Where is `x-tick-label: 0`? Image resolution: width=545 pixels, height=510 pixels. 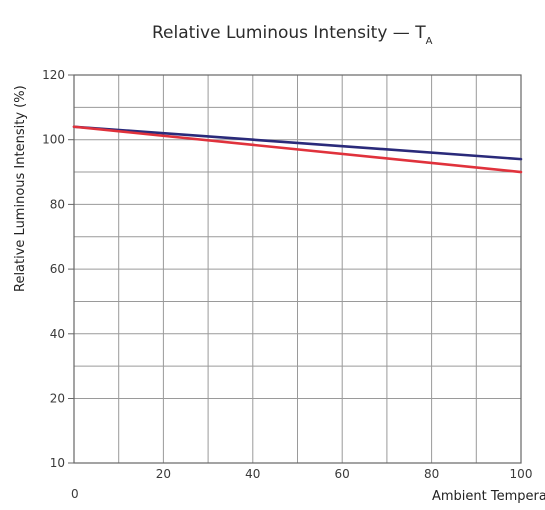
x-tick-label: 0 is located at coordinates (75, 494).